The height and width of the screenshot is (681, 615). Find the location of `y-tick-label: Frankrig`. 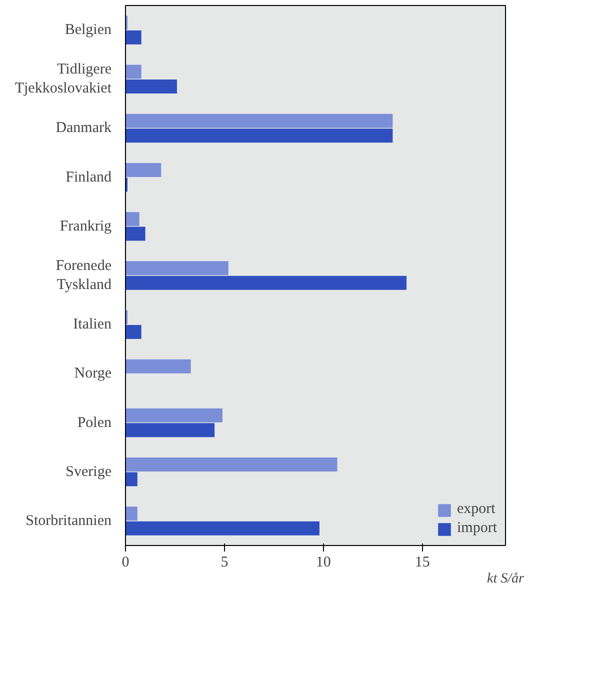

y-tick-label: Frankrig is located at coordinates (86, 226).